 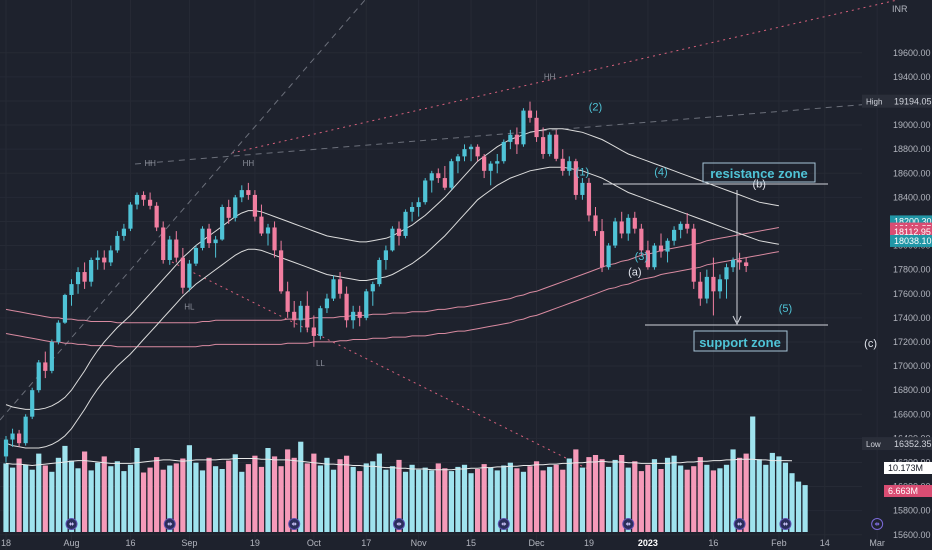 I want to click on time-tick-label: Mar, so click(x=877, y=543).